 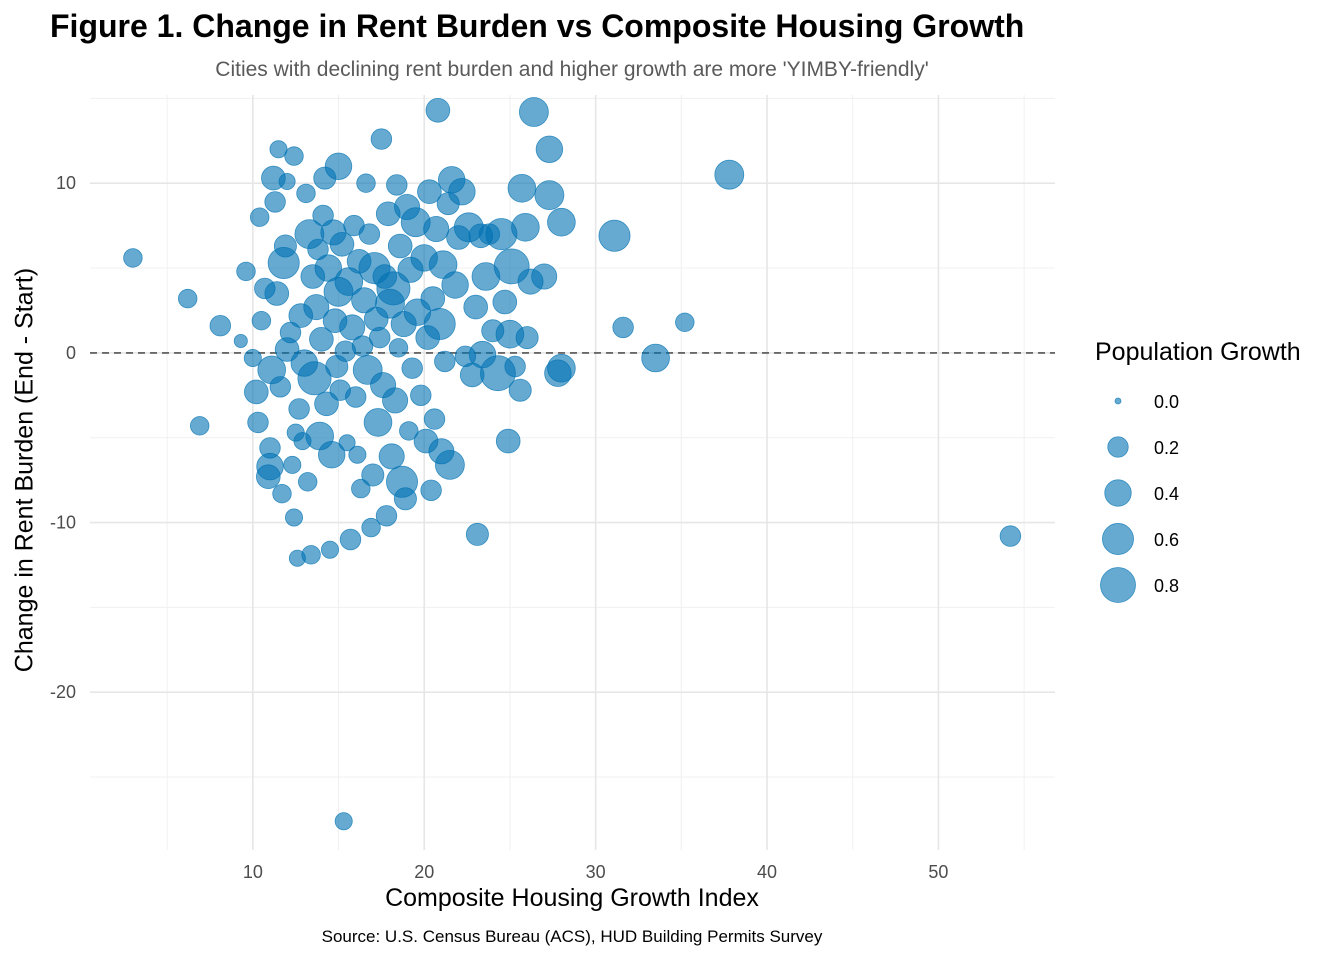 I want to click on legend-key-label: 0.2, so click(x=1166, y=448).